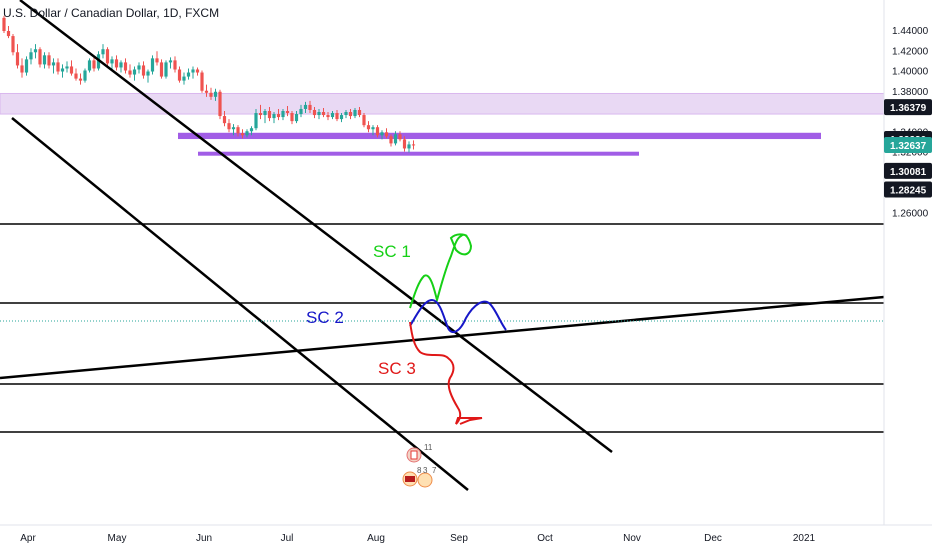 Image resolution: width=932 pixels, height=550 pixels. I want to click on y-tick-label: 1.26000, so click(910, 213).